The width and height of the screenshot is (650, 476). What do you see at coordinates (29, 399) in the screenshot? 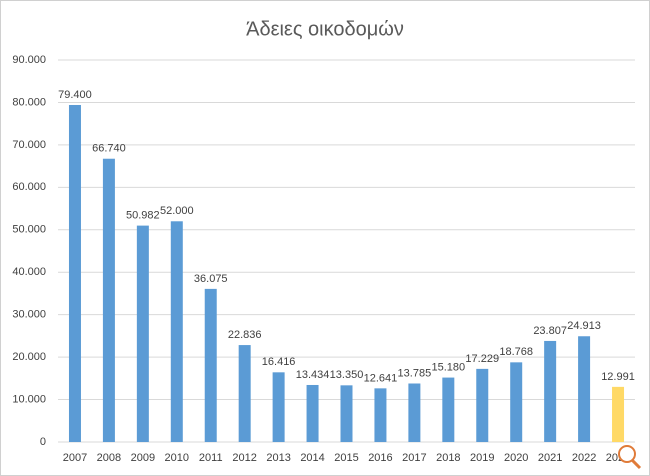
I see `y-tick-label: 10.000` at bounding box center [29, 399].